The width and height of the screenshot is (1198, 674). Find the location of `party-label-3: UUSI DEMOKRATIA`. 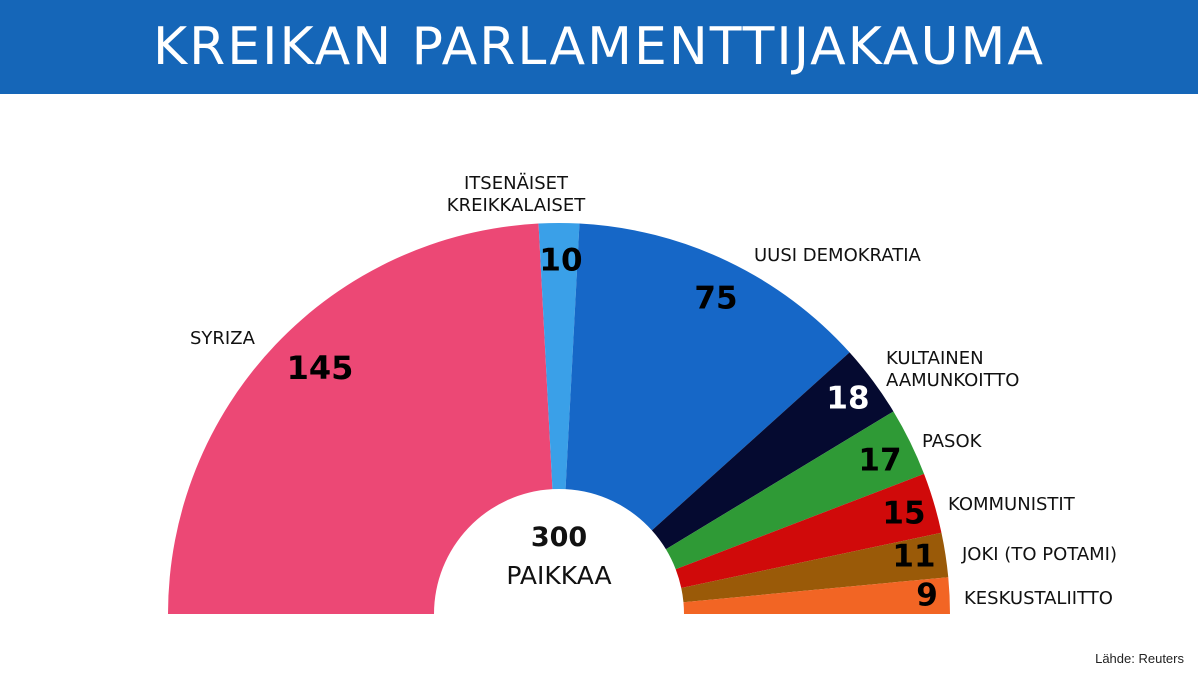

party-label-3: UUSI DEMOKRATIA is located at coordinates (838, 255).